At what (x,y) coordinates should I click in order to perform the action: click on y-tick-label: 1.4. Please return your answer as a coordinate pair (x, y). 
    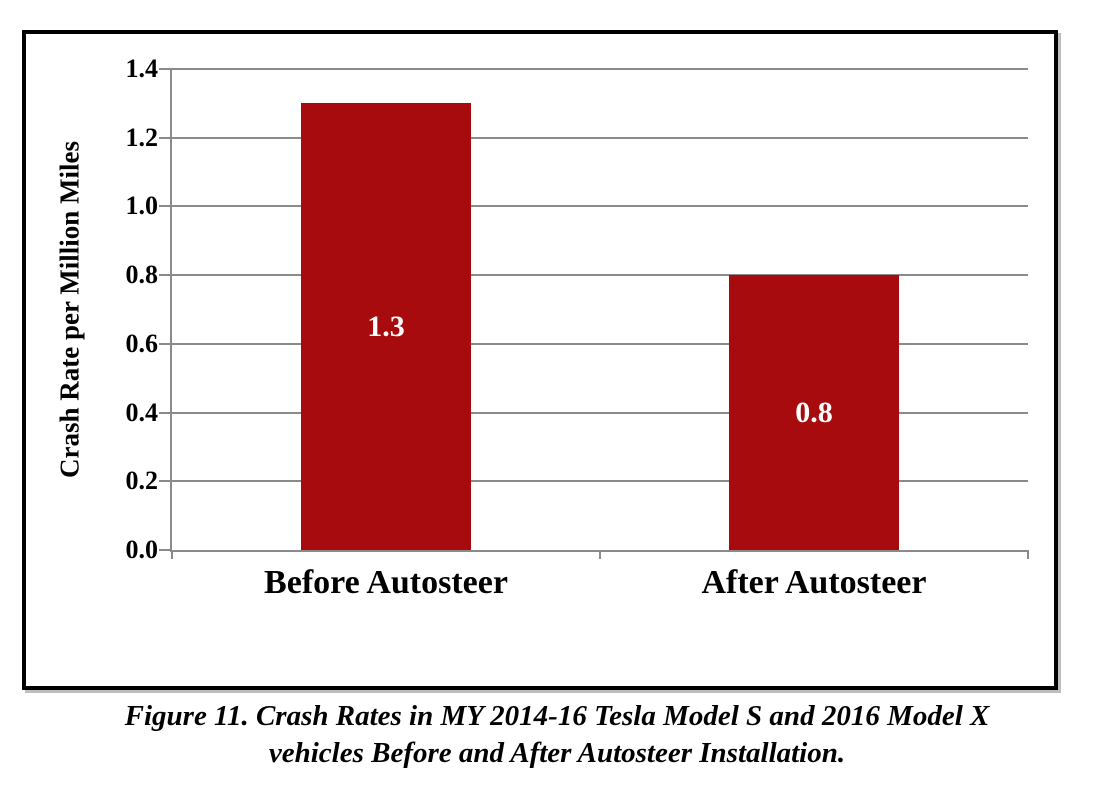
    Looking at the image, I should click on (142, 68).